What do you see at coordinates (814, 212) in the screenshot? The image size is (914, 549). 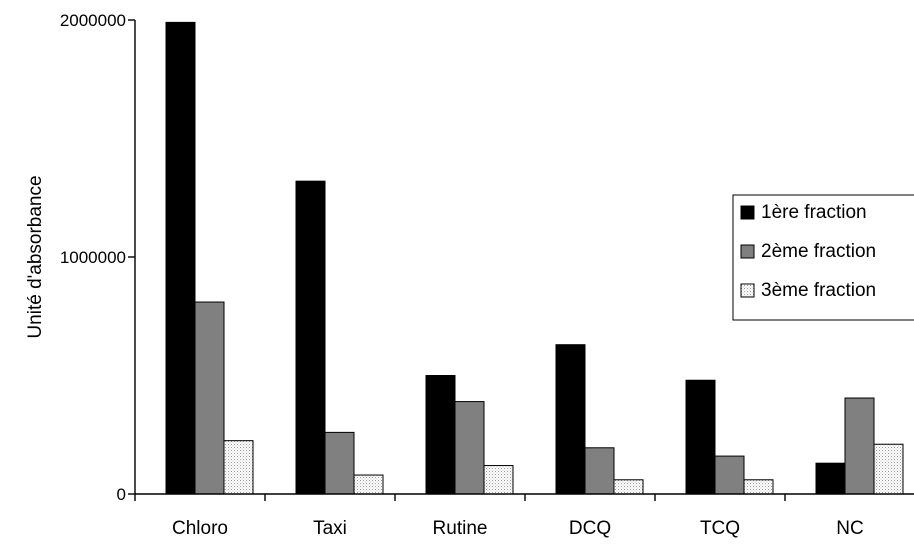 I see `legend-label-1: 1ère fraction` at bounding box center [814, 212].